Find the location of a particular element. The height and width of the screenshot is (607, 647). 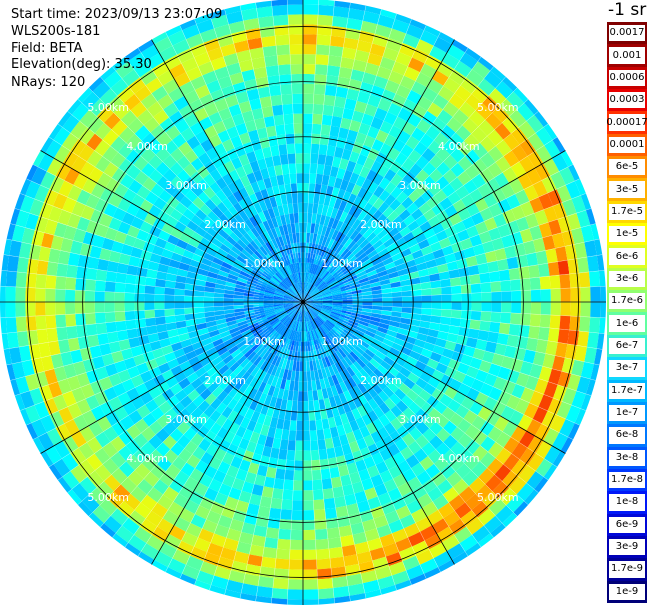

colorbar-cell: 1e-8 is located at coordinates (627, 502).